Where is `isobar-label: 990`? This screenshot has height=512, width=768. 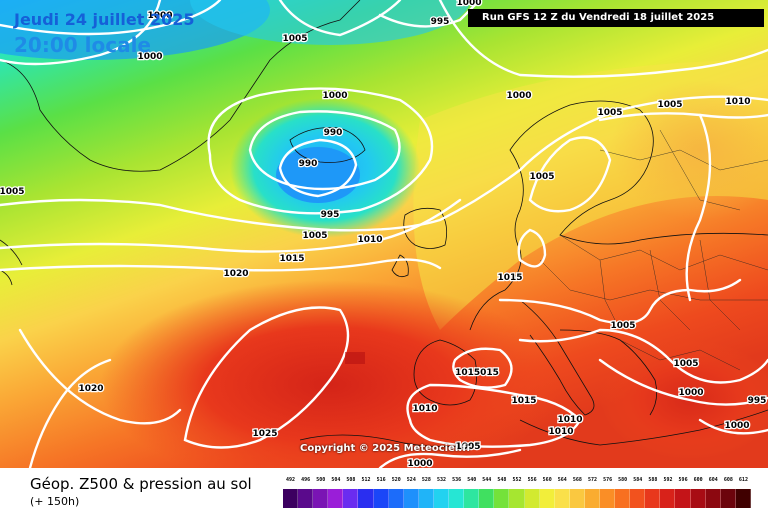 isobar-label: 990 is located at coordinates (308, 164).